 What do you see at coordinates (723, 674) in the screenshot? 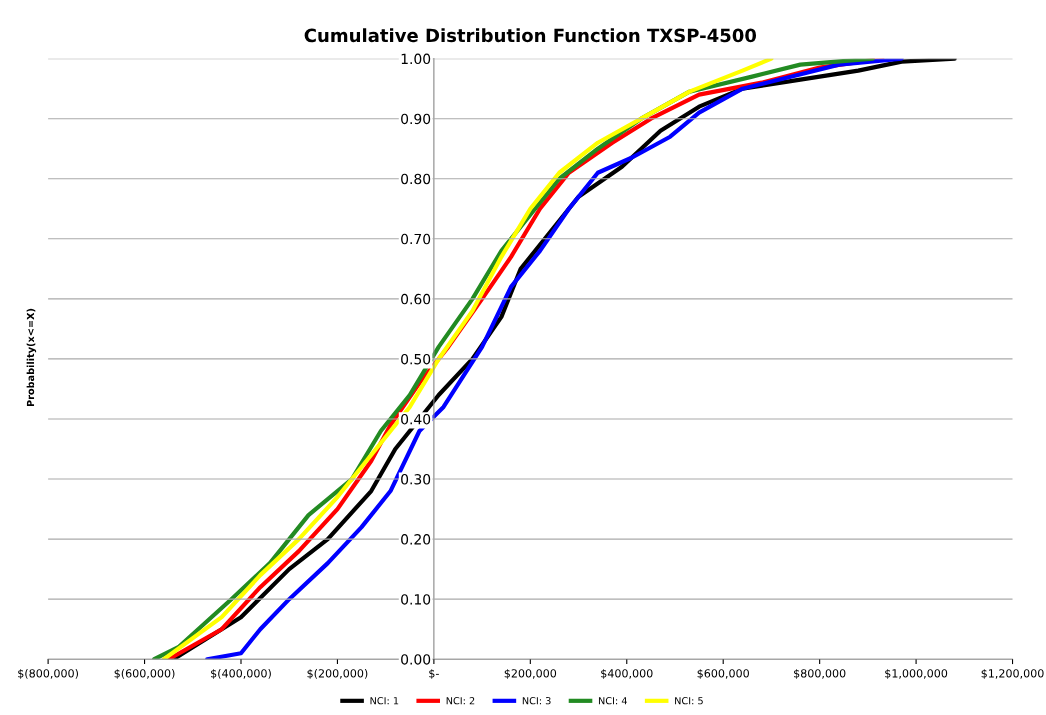
I see `x-tick-label: $600,000` at bounding box center [723, 674].